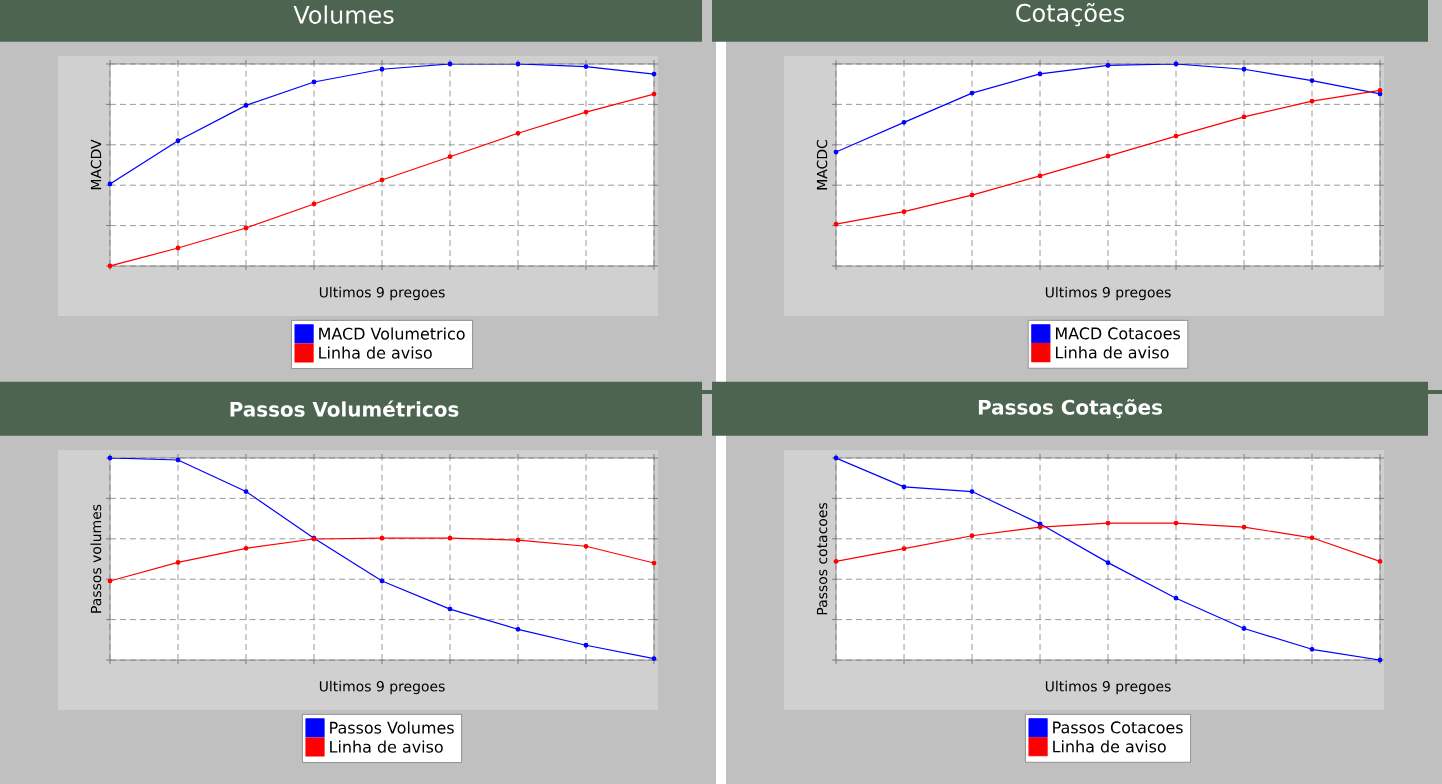 This screenshot has width=1442, height=784. I want to click on chart-title: Passos Volumétricos, so click(344, 408).